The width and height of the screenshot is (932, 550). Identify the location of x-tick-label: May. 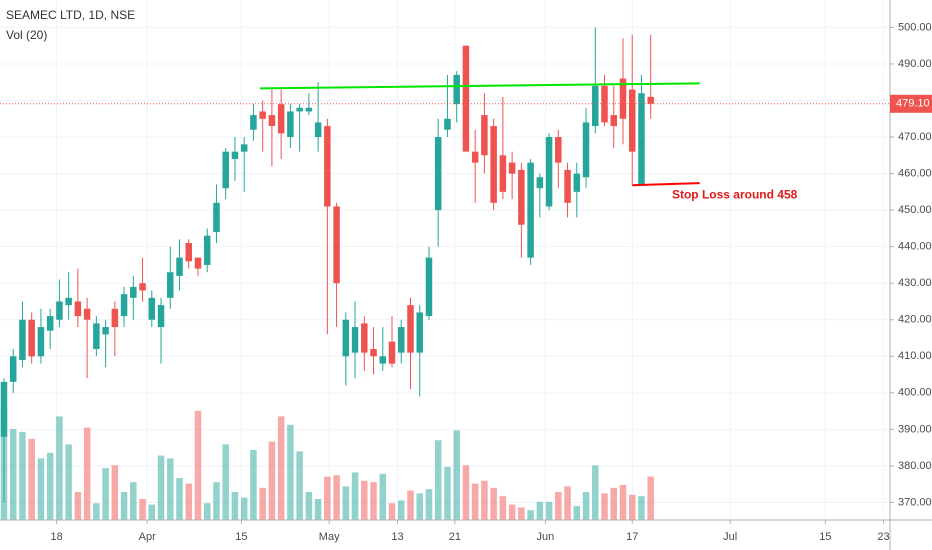
(329, 537).